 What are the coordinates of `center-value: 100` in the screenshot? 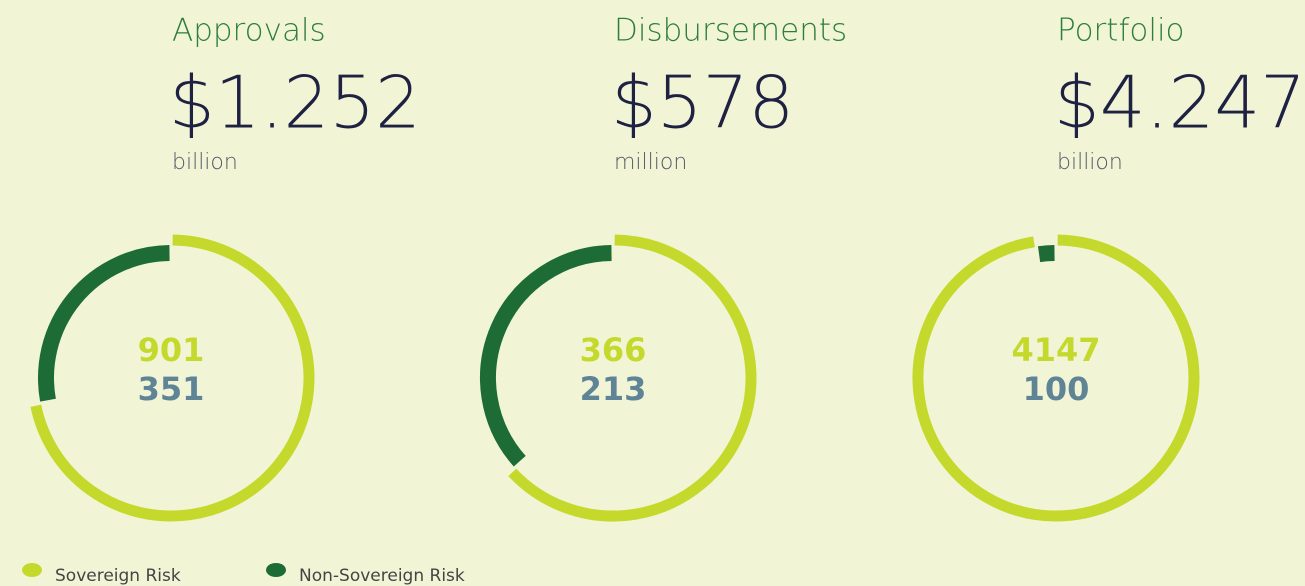 It's located at (1056, 389).